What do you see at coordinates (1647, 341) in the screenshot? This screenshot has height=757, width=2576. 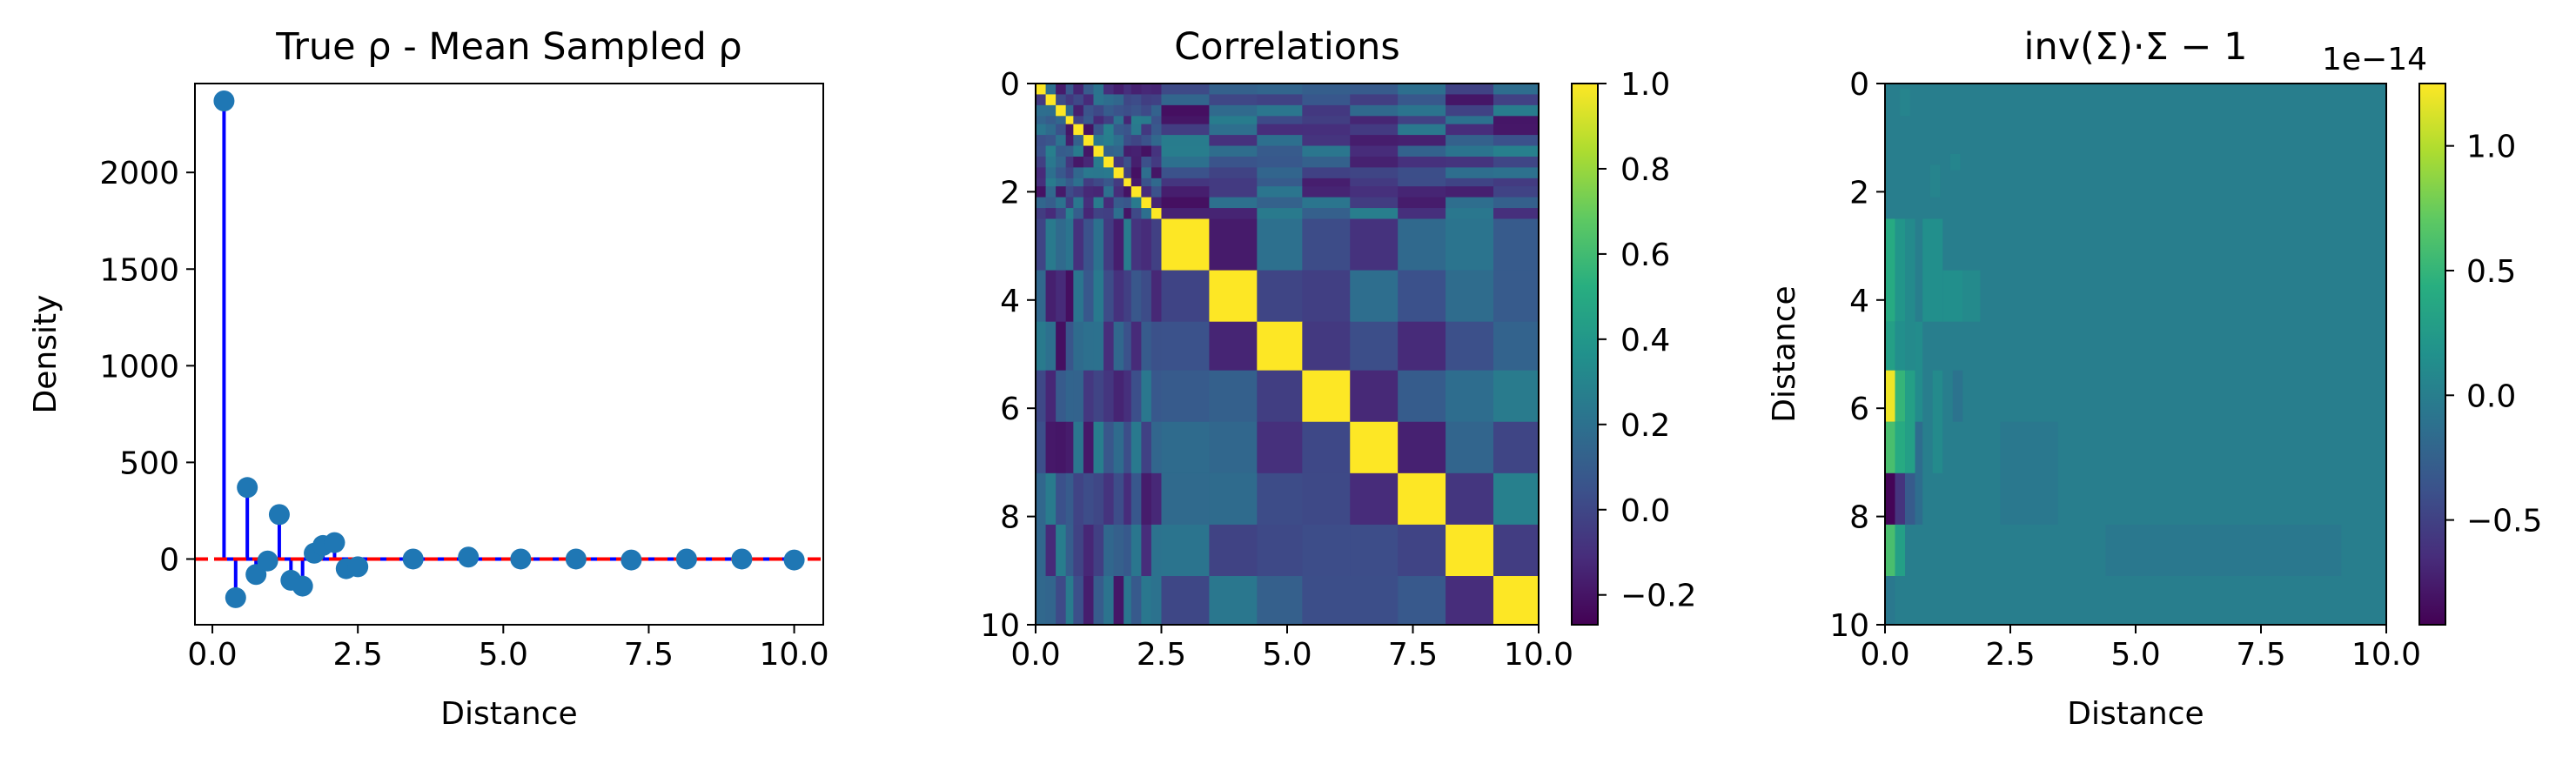 I see `correlation-colorbar-ticks: 1.0 0.8 0.6 0.4 0.2 0.0 −0.2` at bounding box center [1647, 341].